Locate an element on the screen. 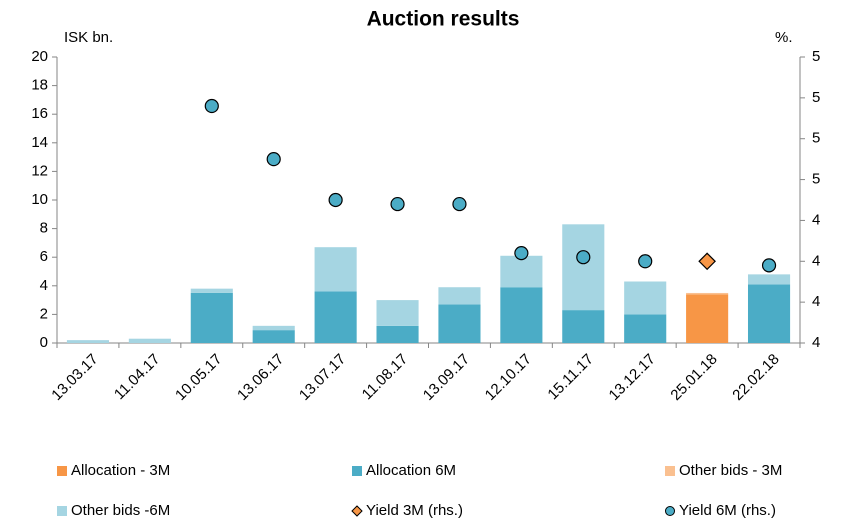  y-tick-label: 8 is located at coordinates (44, 228).